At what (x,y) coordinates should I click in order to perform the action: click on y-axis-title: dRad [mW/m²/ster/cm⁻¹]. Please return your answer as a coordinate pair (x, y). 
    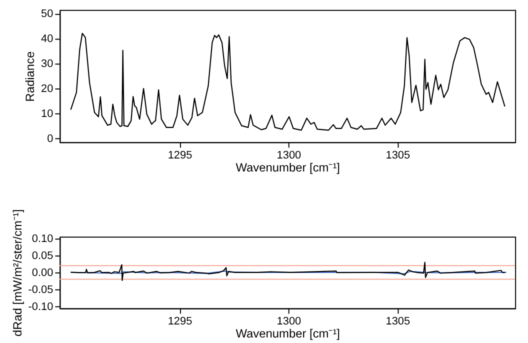
    Looking at the image, I should click on (17, 273).